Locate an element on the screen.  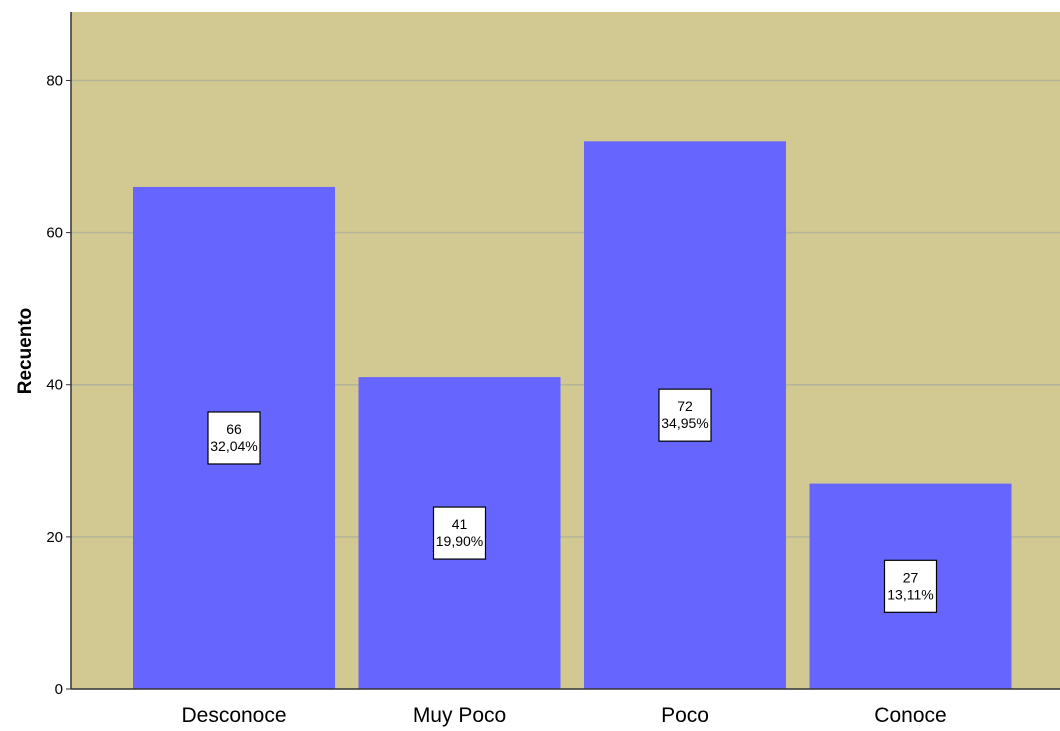
y-tick-label-80: 80 is located at coordinates (54, 80).